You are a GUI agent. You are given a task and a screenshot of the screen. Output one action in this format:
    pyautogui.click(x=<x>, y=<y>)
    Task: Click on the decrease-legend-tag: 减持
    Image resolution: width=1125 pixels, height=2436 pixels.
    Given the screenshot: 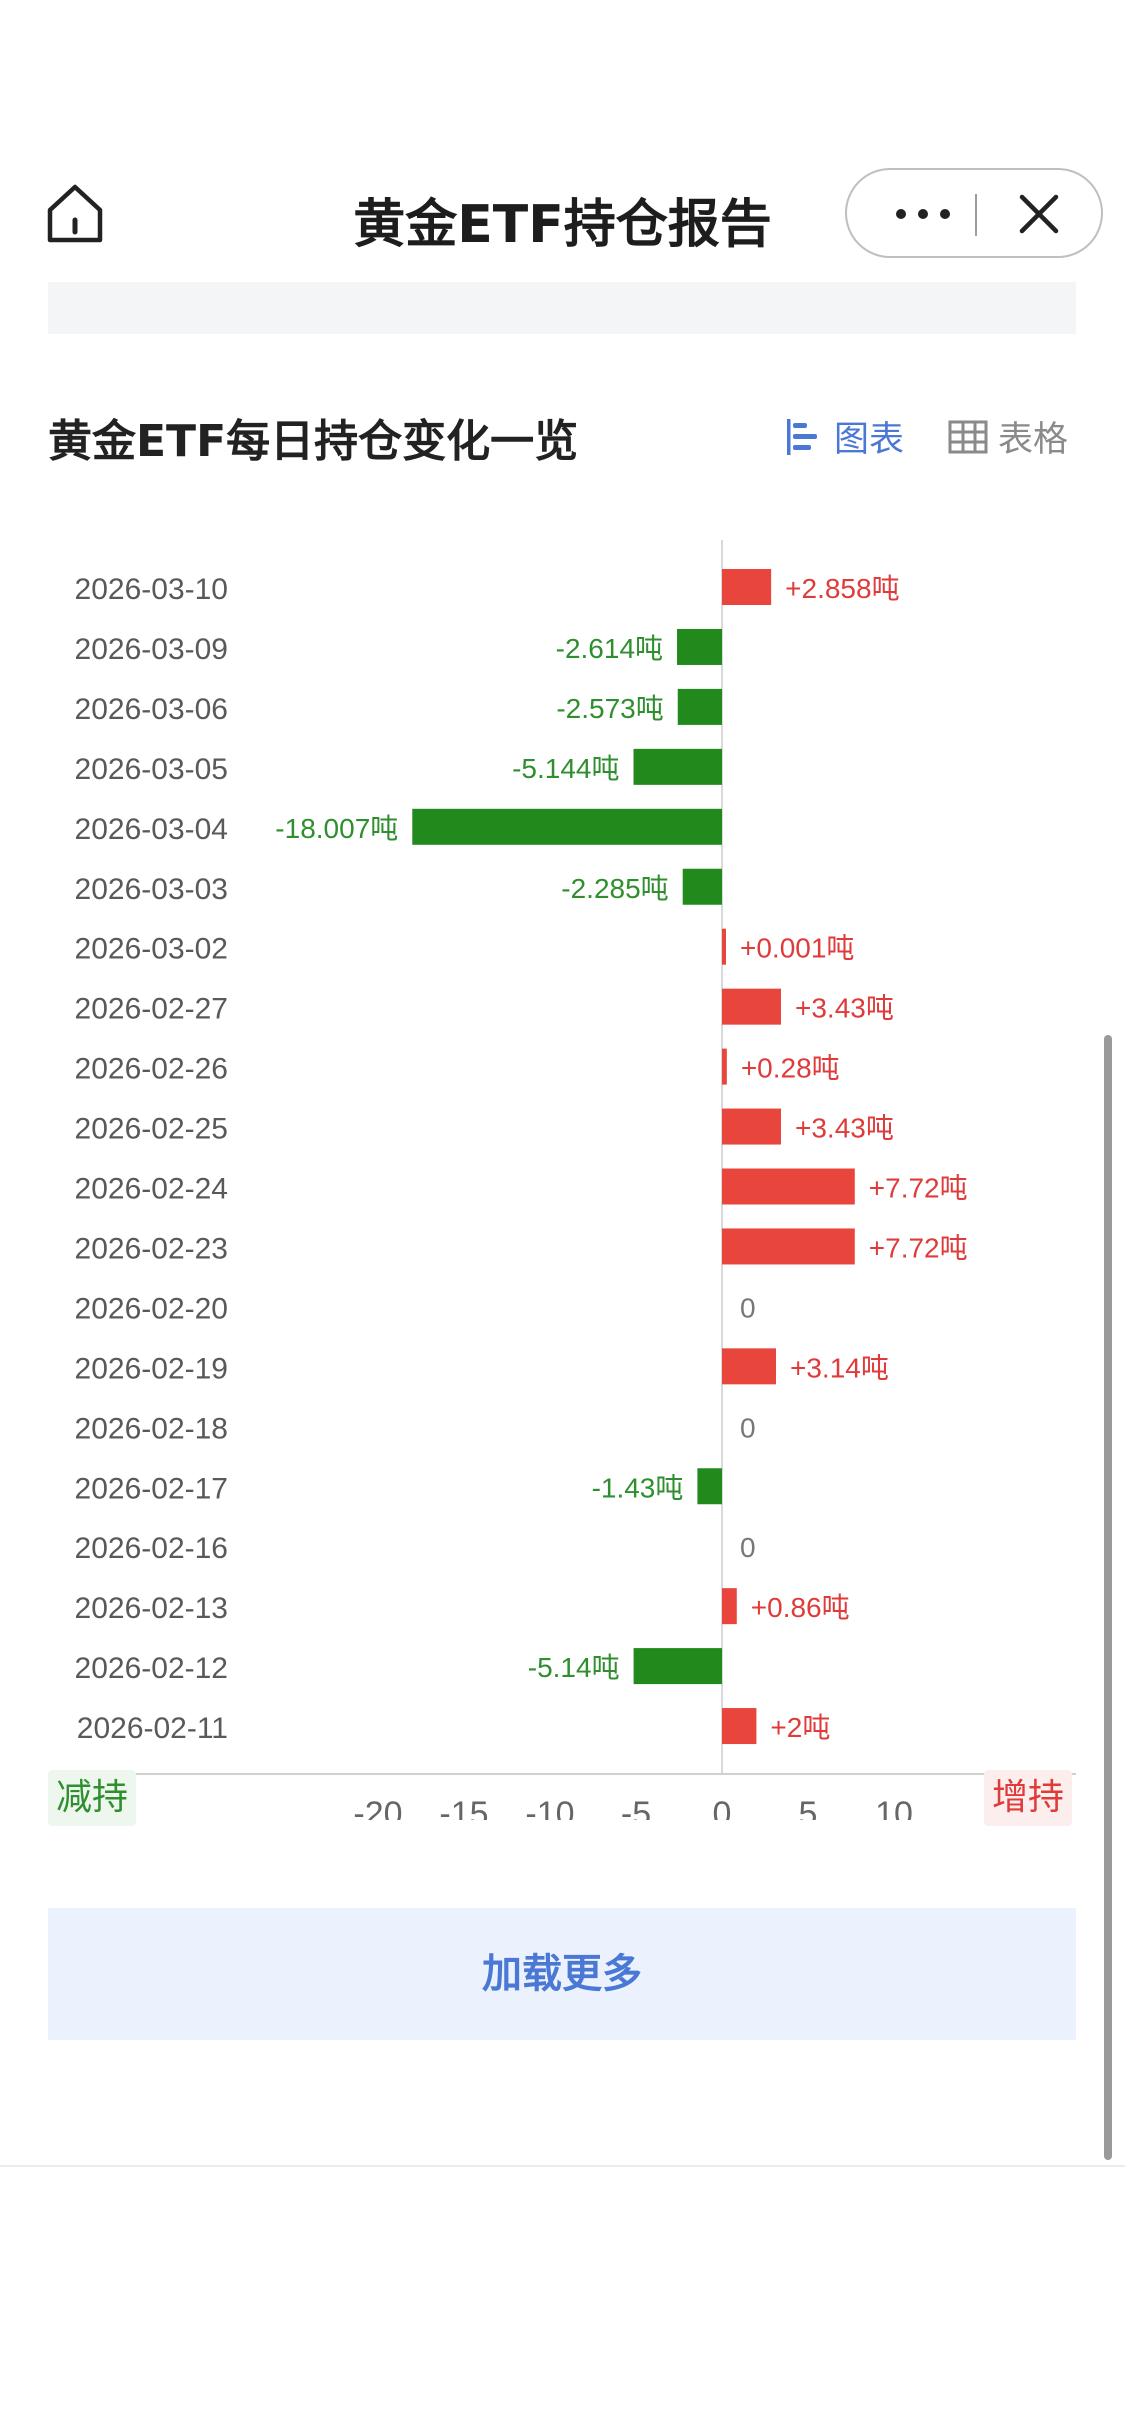 What is the action you would take?
    pyautogui.click(x=92, y=1798)
    